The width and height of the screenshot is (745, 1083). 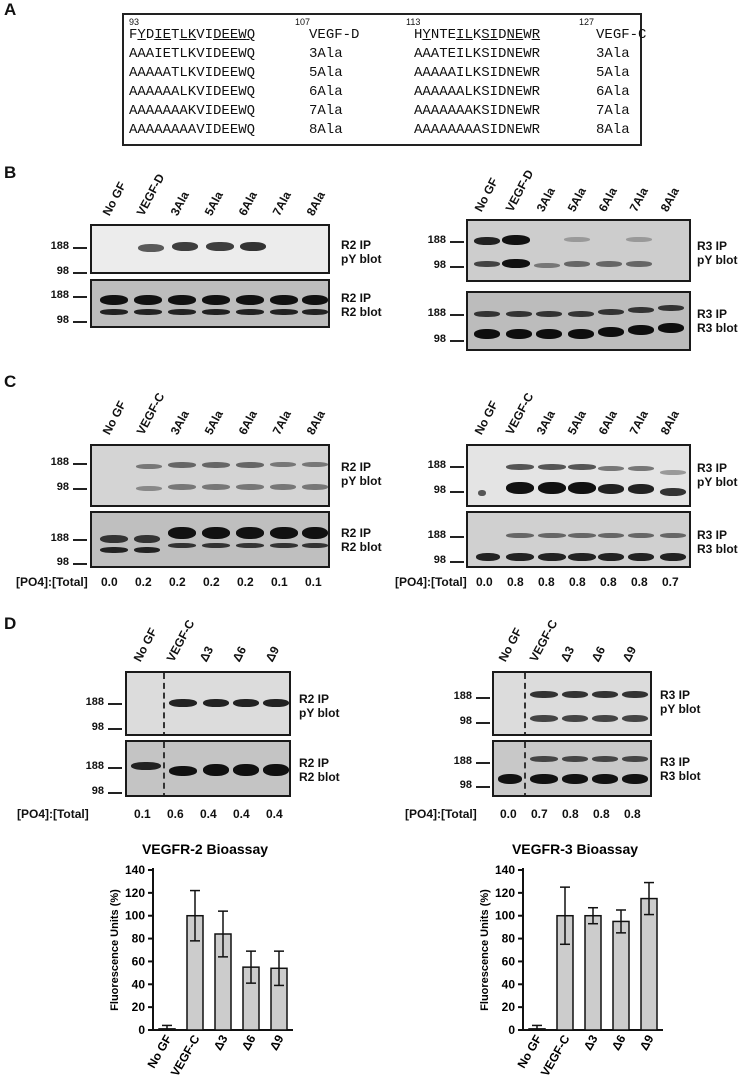 I want to click on seq-vegfc-row: AAAAAILKSIDNEWR, so click(x=477, y=73).